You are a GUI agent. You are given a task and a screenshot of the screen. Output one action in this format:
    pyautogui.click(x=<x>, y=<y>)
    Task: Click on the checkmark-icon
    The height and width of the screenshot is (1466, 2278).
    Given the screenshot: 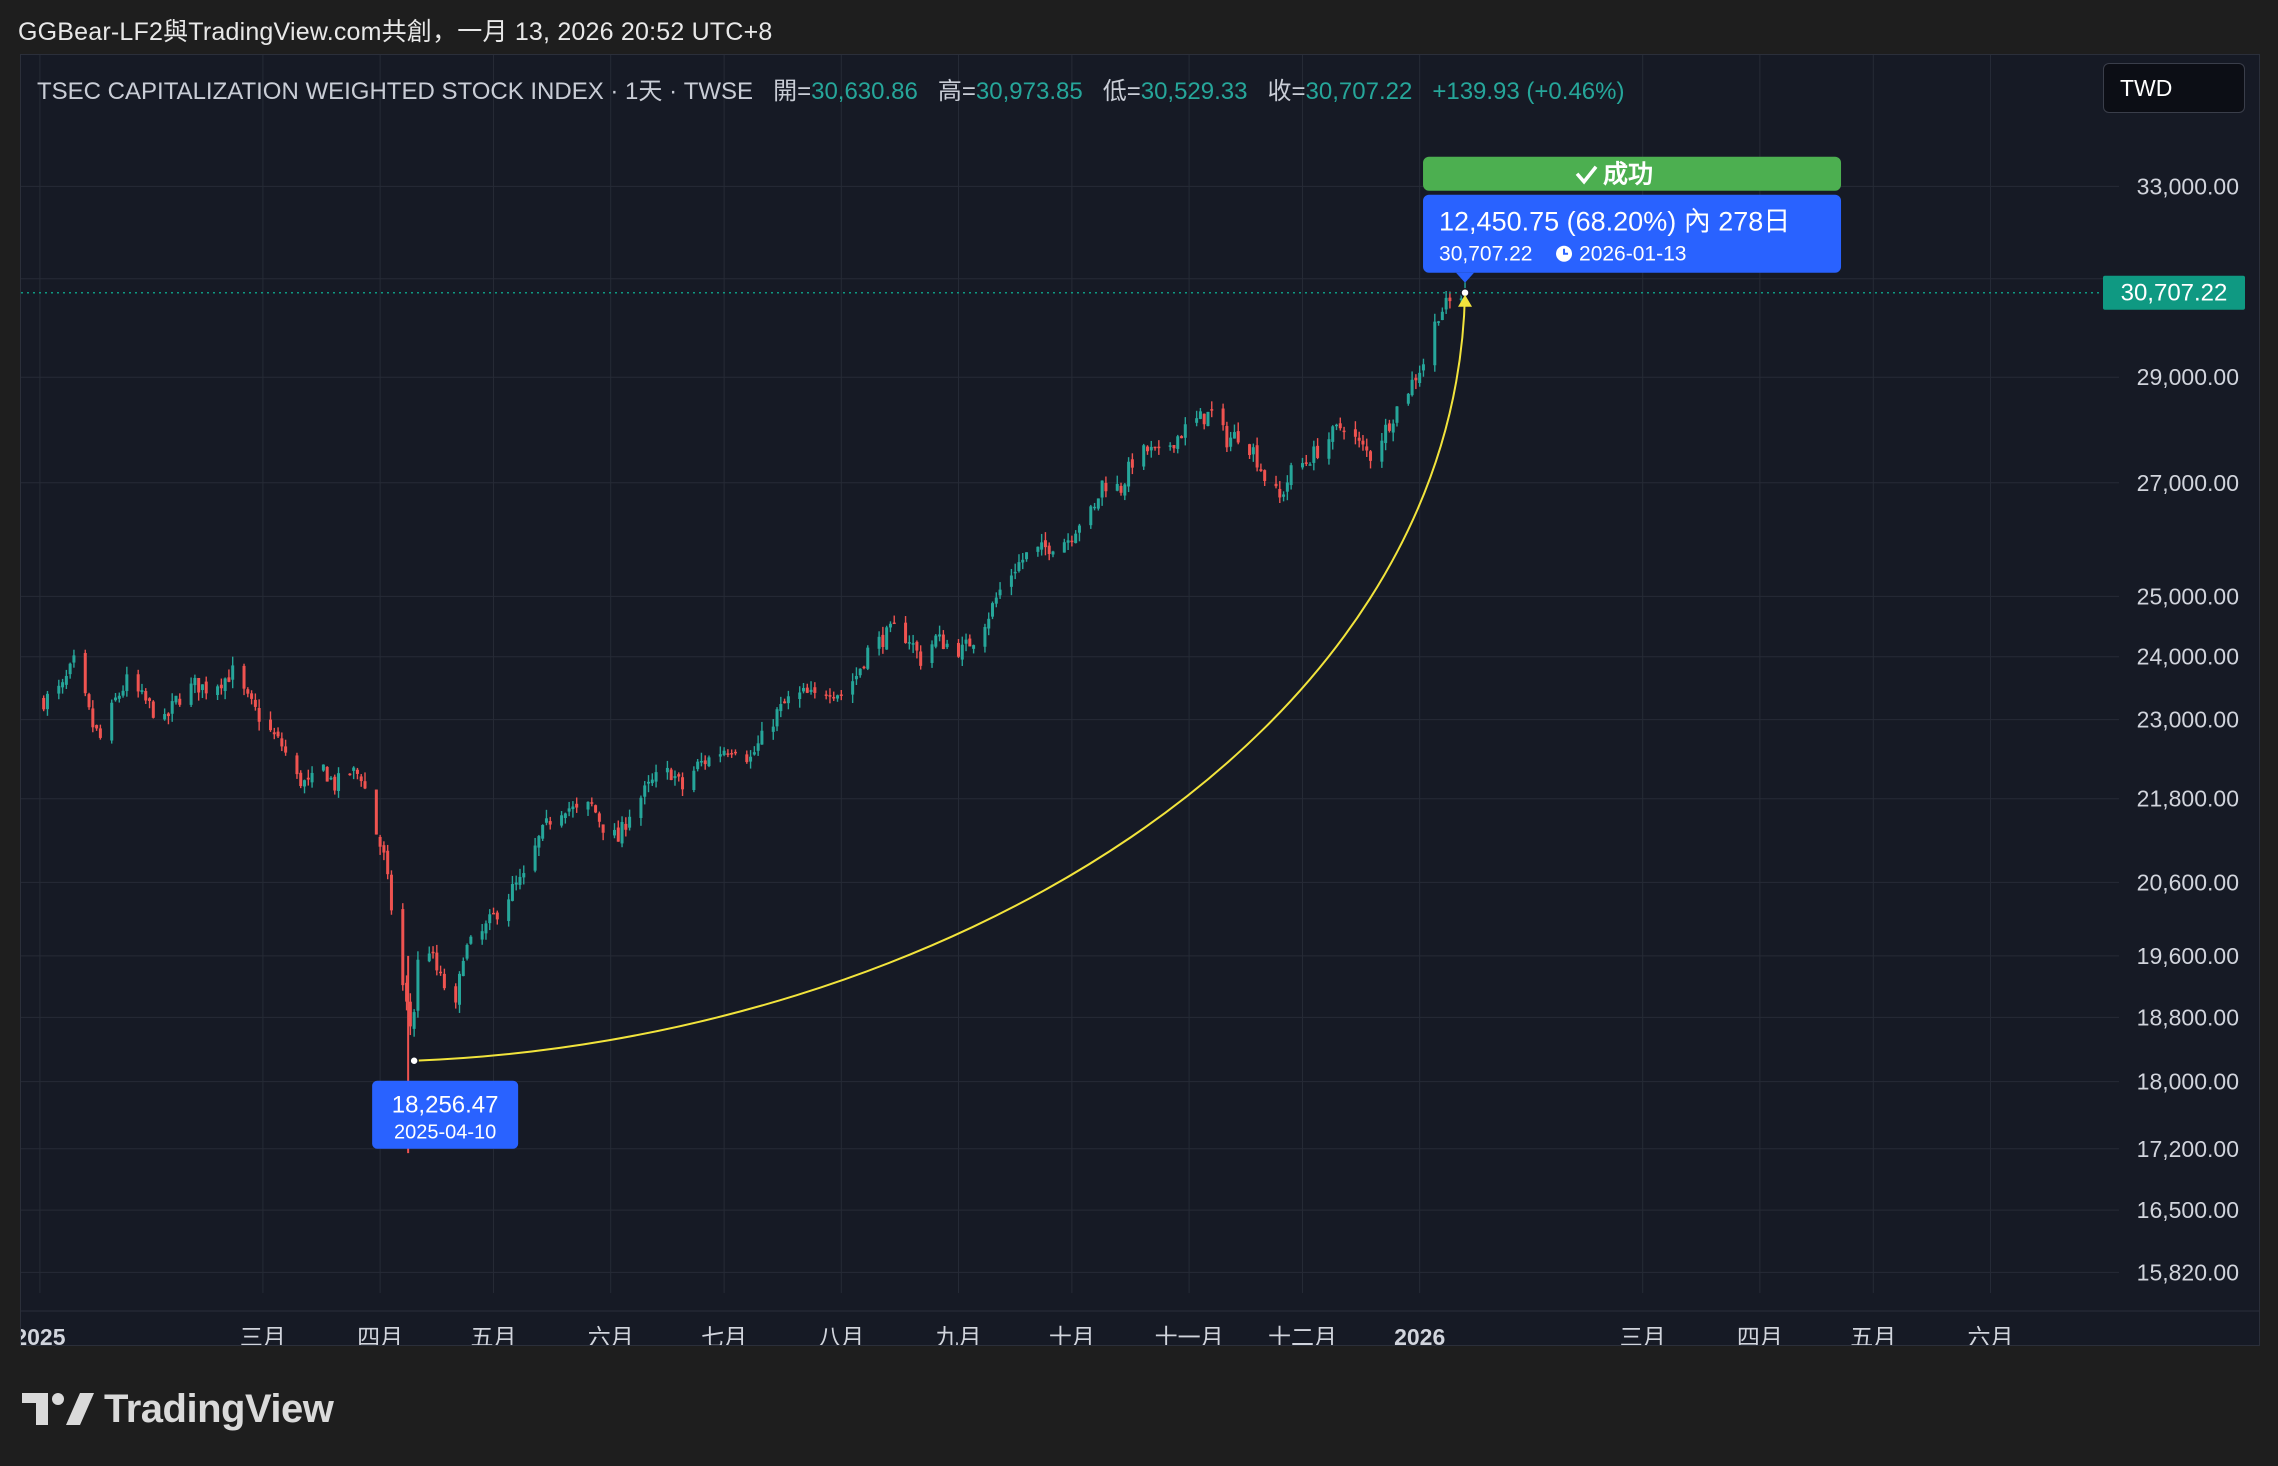 What is the action you would take?
    pyautogui.click(x=1586, y=175)
    